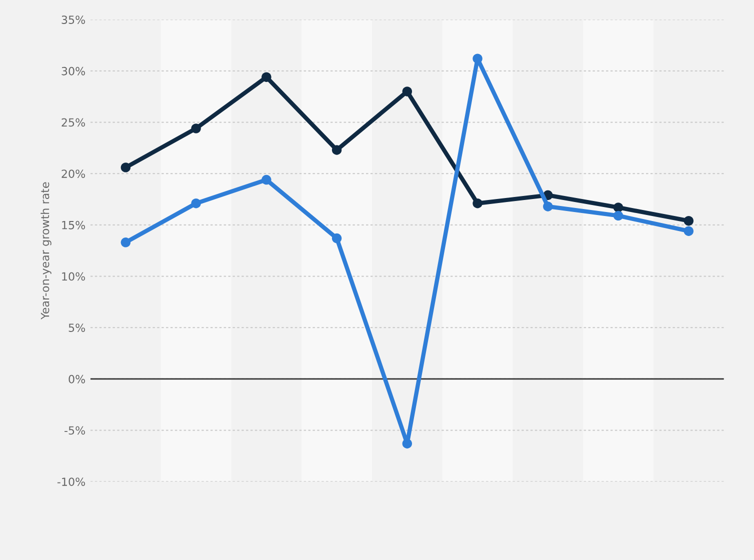  I want to click on y-tick-label: 5%, so click(77, 328).